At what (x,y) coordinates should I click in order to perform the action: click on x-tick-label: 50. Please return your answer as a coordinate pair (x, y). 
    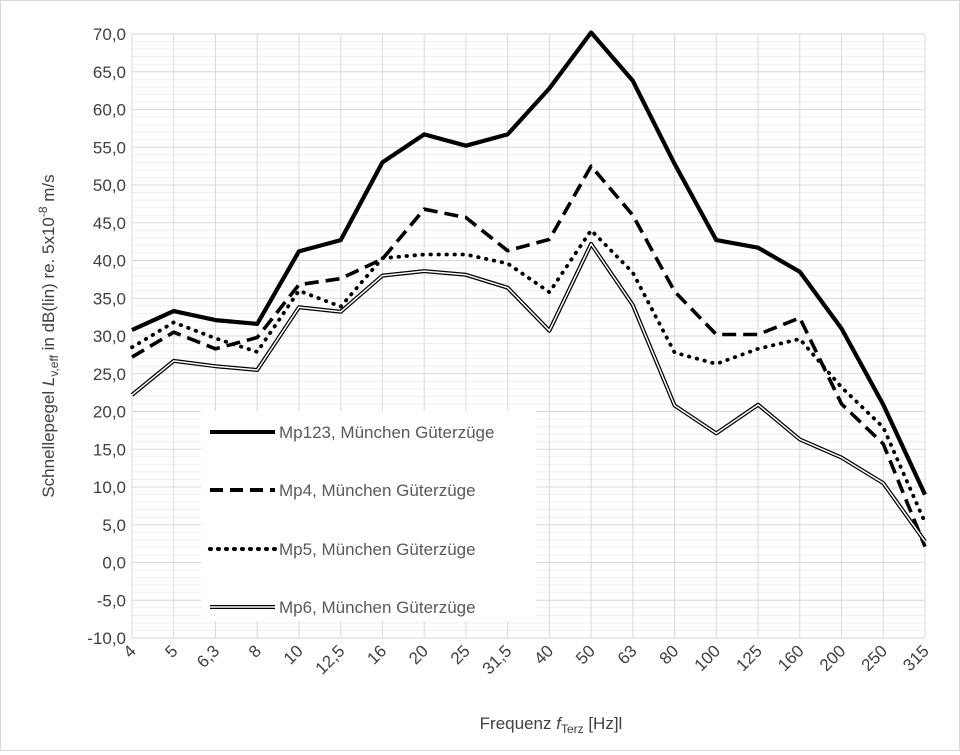
    Looking at the image, I should click on (585, 654).